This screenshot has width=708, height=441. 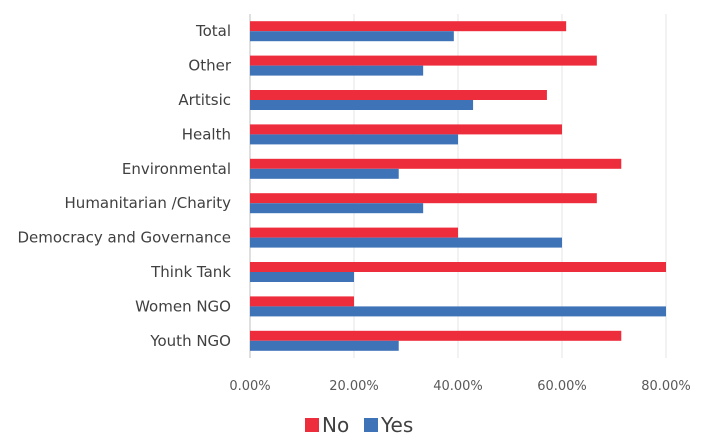 What do you see at coordinates (148, 203) in the screenshot?
I see `category-label: Humanitarian /Charity` at bounding box center [148, 203].